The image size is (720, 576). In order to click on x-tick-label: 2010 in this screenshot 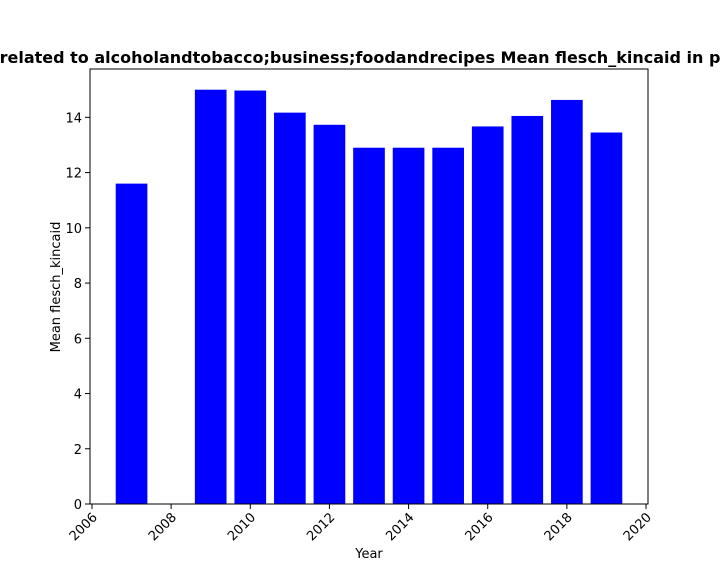, I will do `click(242, 527)`.